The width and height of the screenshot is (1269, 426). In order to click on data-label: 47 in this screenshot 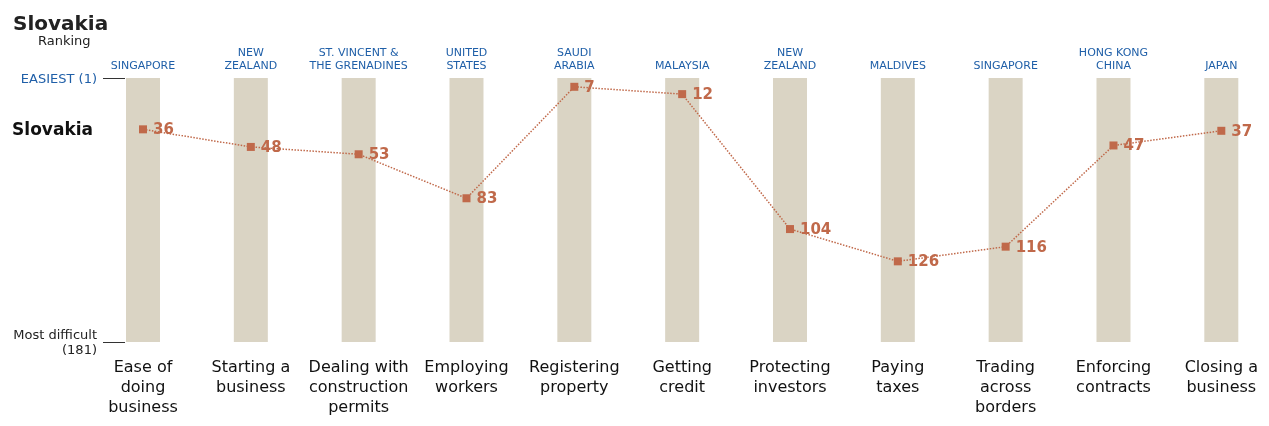, I will do `click(1134, 145)`.